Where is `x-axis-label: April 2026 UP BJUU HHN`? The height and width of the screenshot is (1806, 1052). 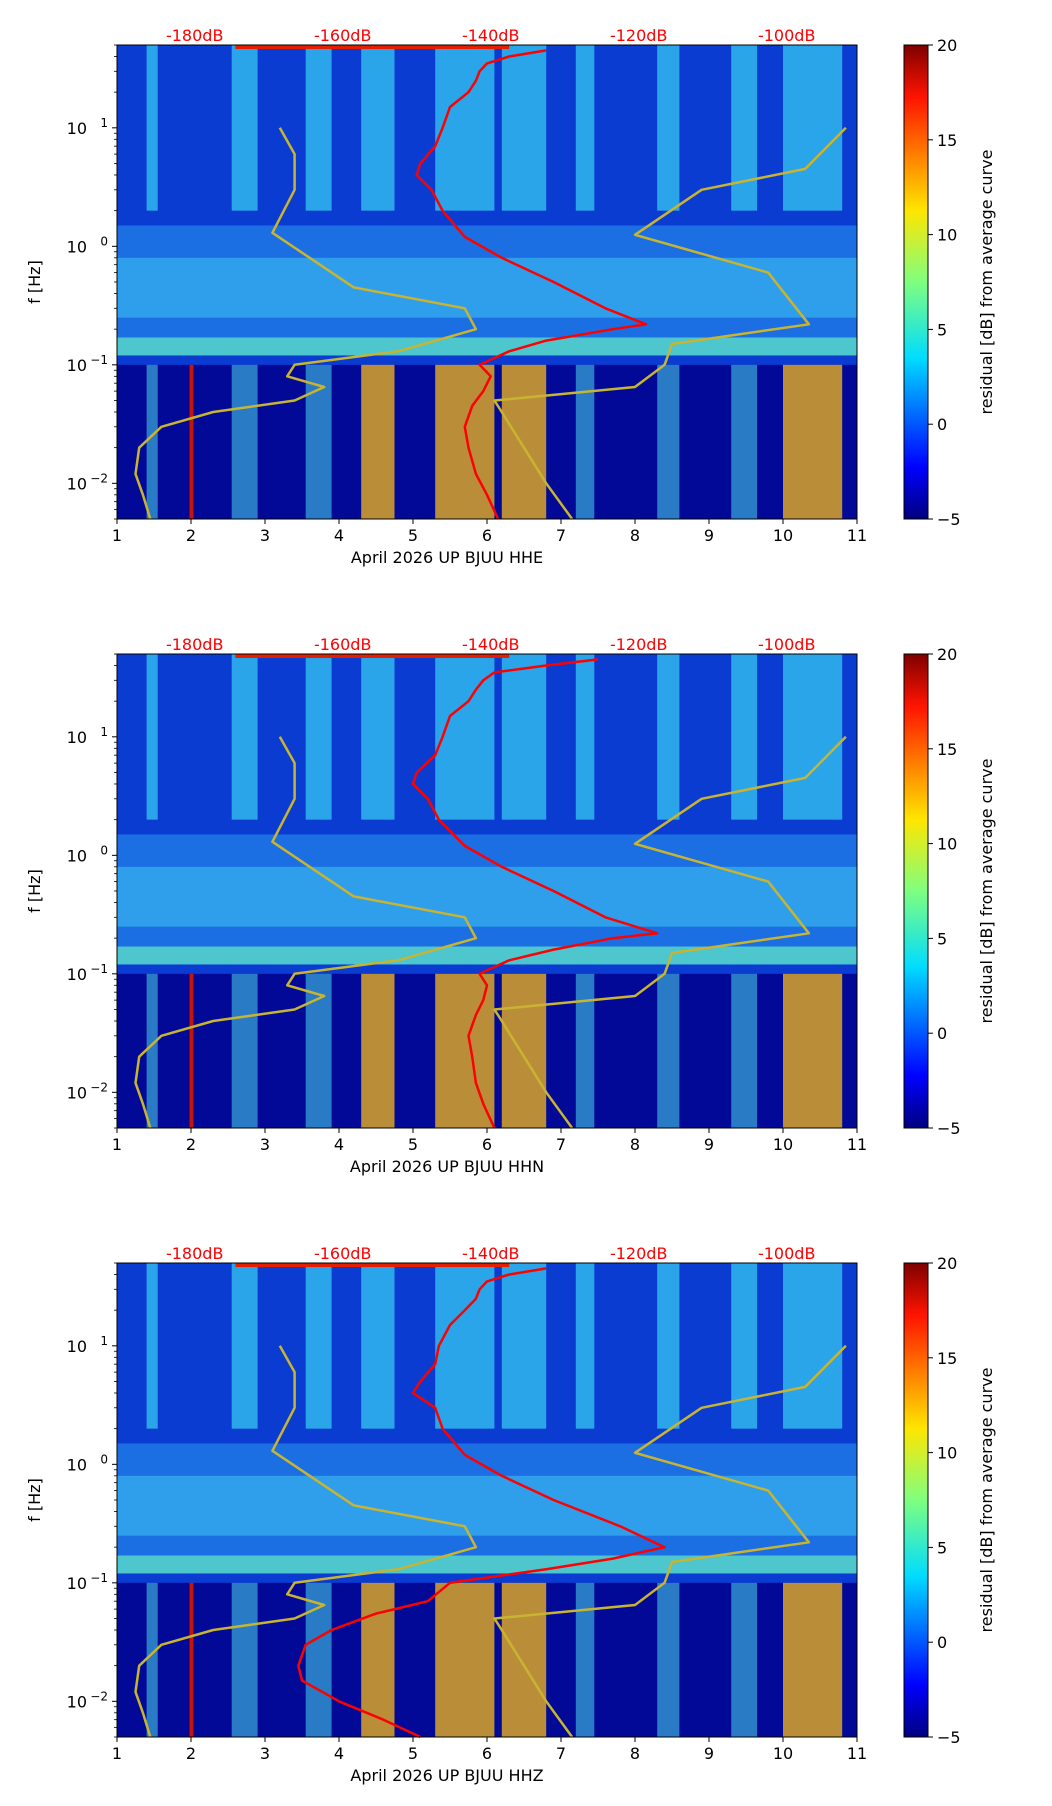 x-axis-label: April 2026 UP BJUU HHN is located at coordinates (447, 1166).